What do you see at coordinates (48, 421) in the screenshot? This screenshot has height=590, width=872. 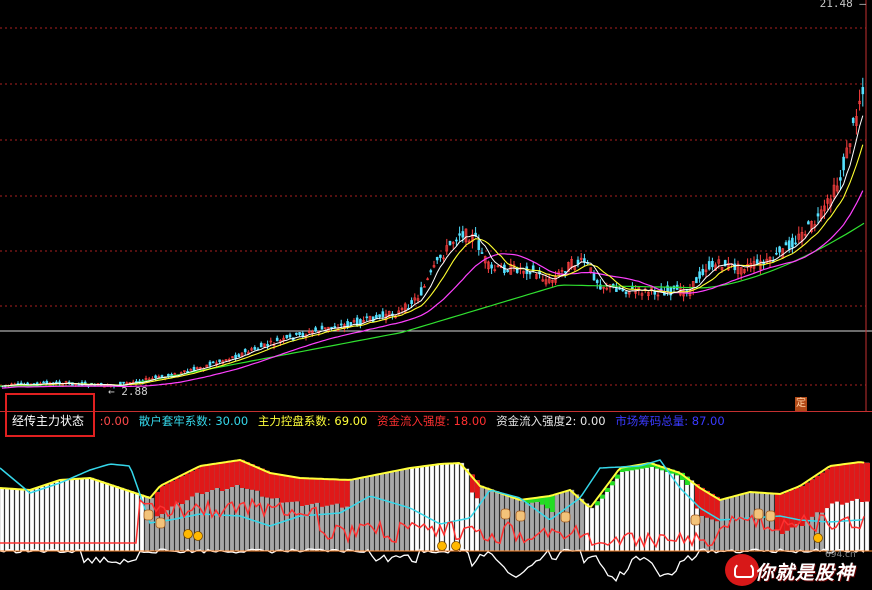 I see `indicator-name: 经传主力状态` at bounding box center [48, 421].